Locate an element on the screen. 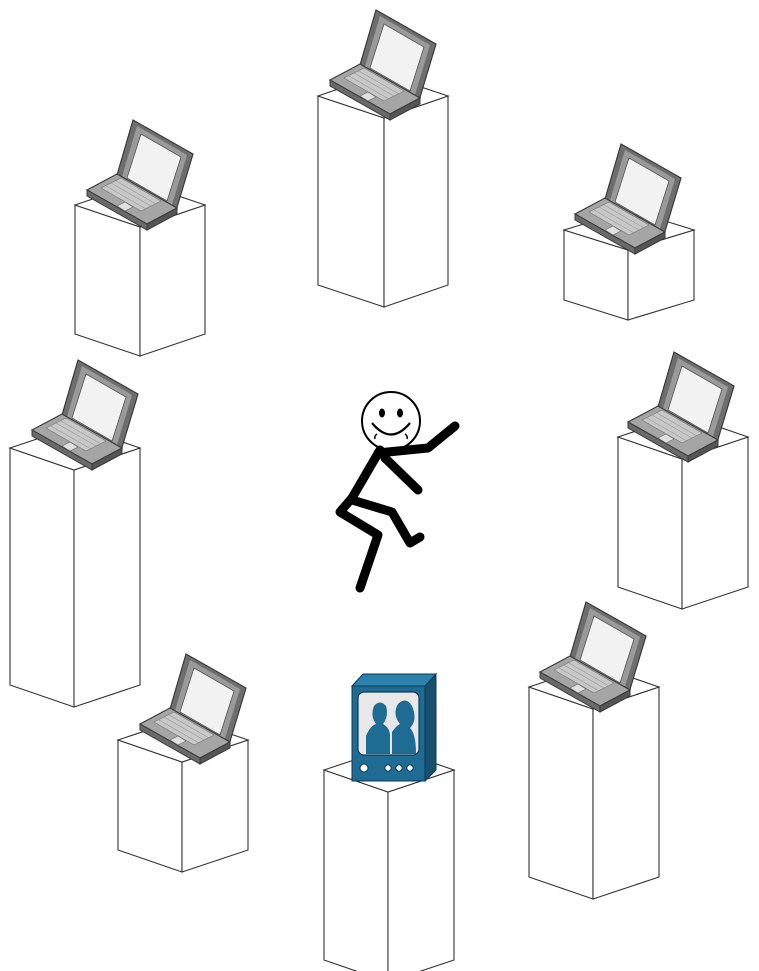  station-middle-right is located at coordinates (683, 480).